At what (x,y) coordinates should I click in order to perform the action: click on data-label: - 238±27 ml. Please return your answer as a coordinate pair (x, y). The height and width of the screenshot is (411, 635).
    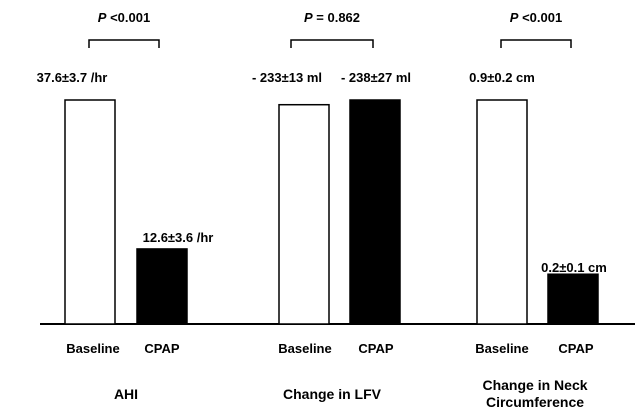
    Looking at the image, I should click on (376, 77).